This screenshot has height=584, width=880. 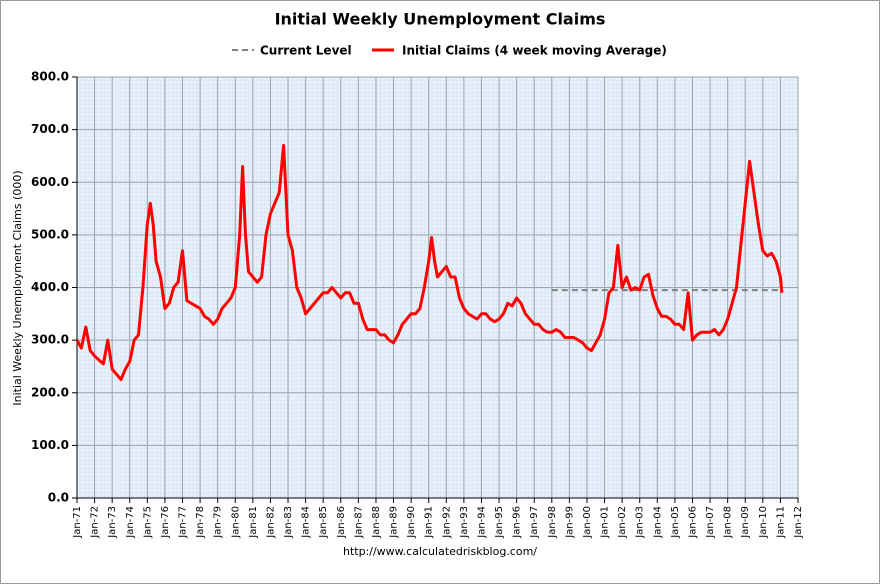 I want to click on x-tick-label: Jan-08, so click(x=728, y=522).